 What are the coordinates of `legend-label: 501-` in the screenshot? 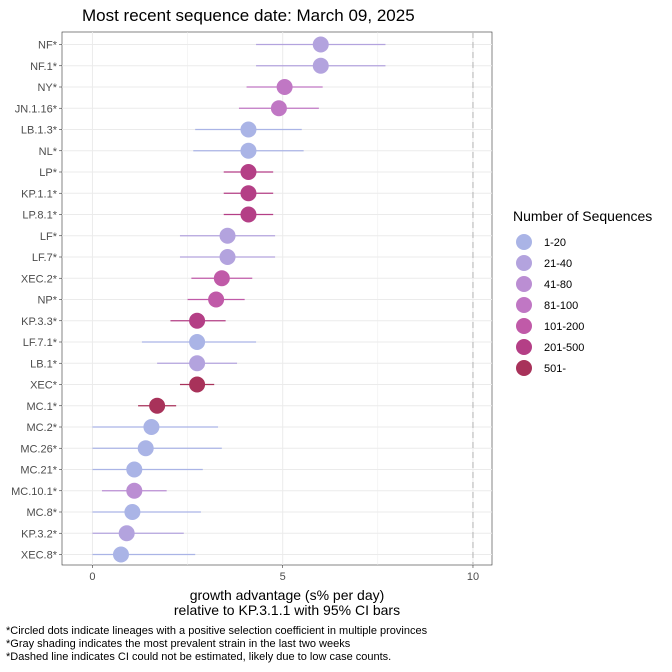 It's located at (555, 369).